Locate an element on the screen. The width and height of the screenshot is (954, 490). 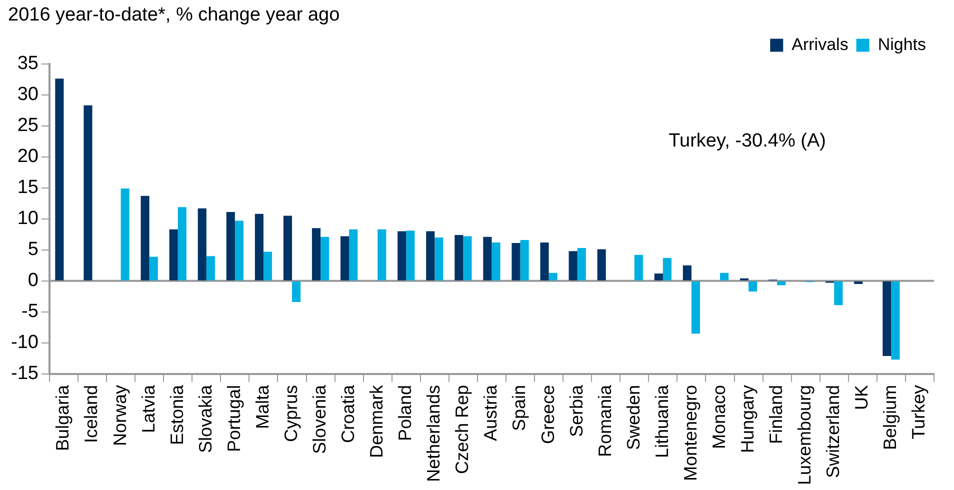
x-tick-label: Netherlands is located at coordinates (434, 433).